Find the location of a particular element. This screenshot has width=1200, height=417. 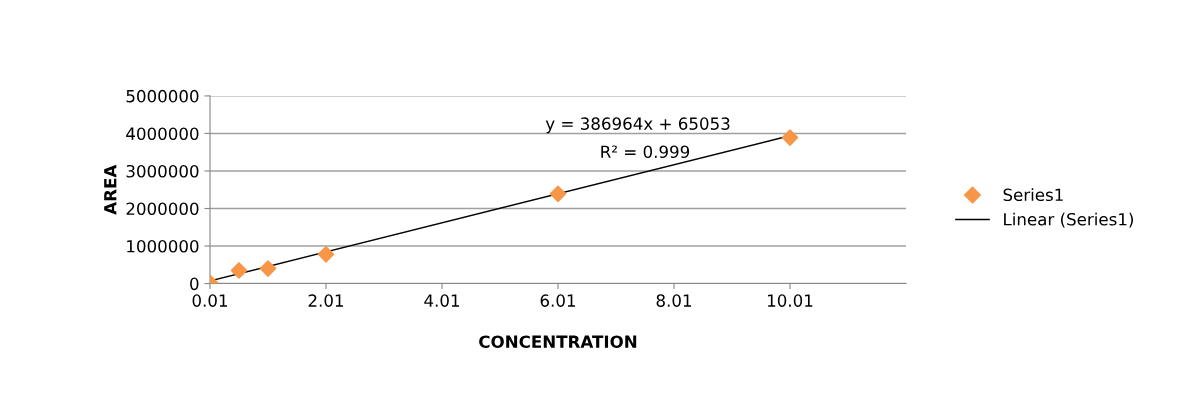

legend-label: Series1 is located at coordinates (1033, 195).